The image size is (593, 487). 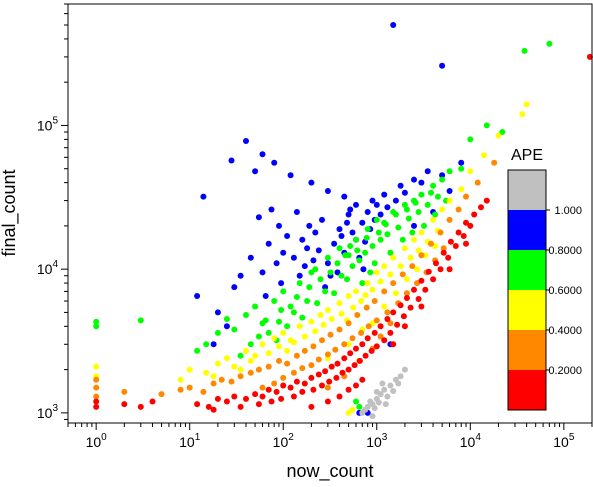 I want to click on colorbar-tick-label: 0.6000, so click(x=565, y=291).